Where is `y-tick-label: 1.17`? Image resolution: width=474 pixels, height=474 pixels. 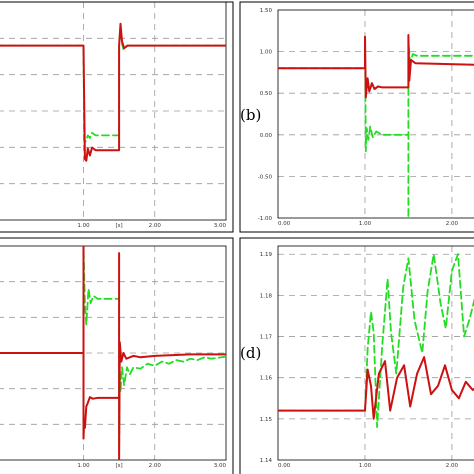 y-tick-label: 1.17 is located at coordinates (266, 338).